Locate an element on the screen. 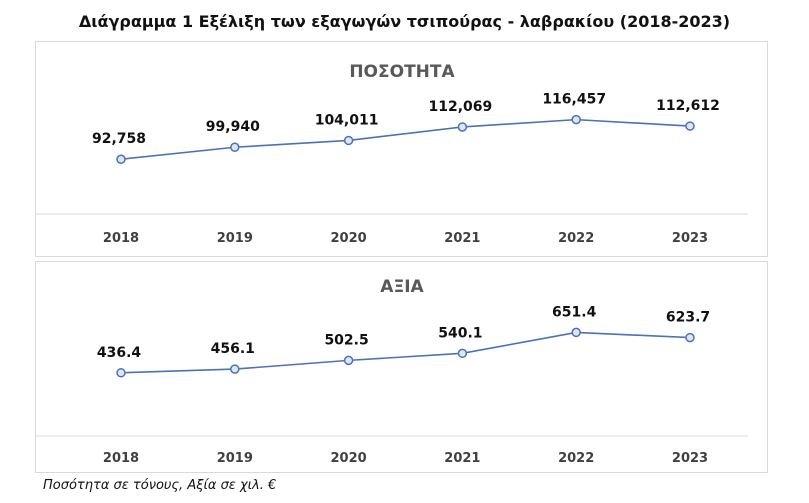 The height and width of the screenshot is (503, 809). footnote: Ποσότητα σε τόνους, Αξία σε χιλ. € is located at coordinates (160, 485).